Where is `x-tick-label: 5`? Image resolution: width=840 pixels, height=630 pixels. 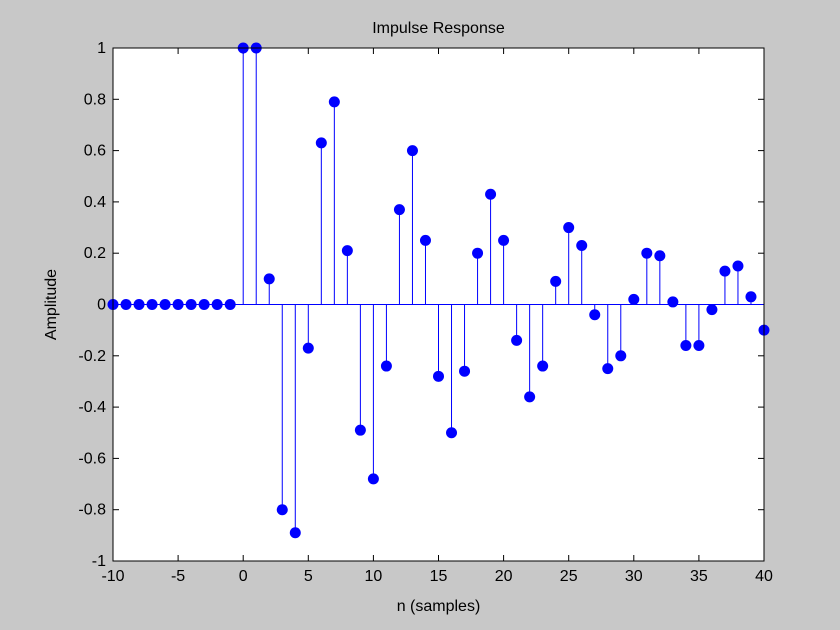
x-tick-label: 5 is located at coordinates (308, 576).